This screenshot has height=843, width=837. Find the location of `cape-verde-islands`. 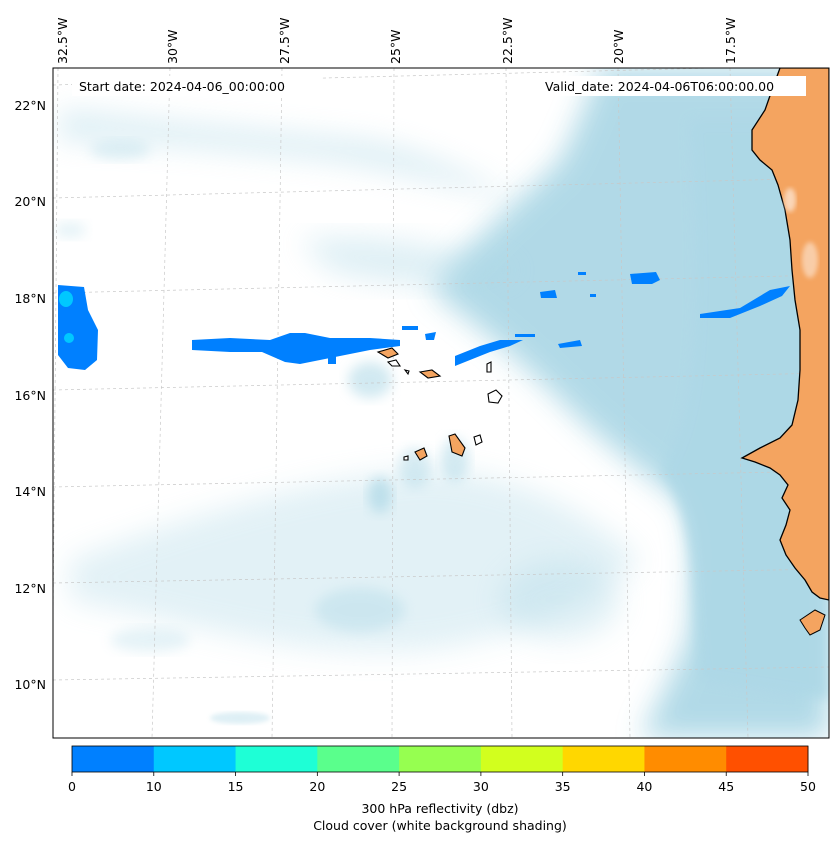

cape-verde-islands is located at coordinates (439, 404).